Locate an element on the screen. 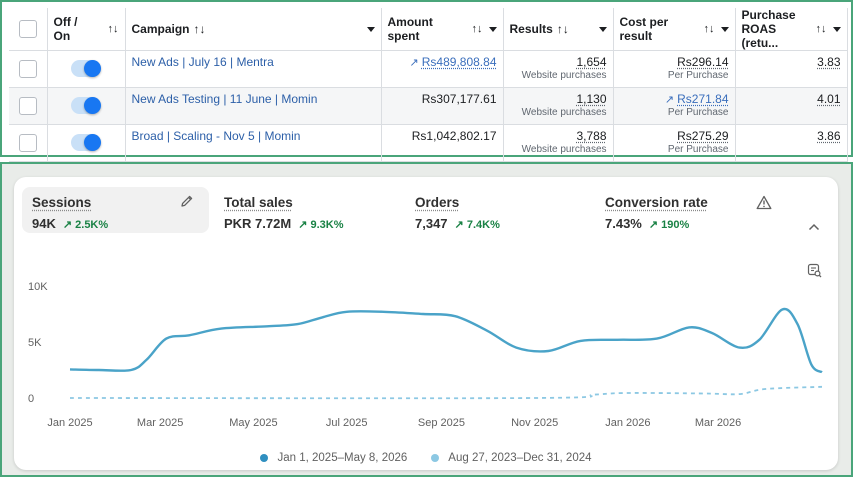 This screenshot has height=477, width=853. metric-label: Sessions is located at coordinates (62, 202).